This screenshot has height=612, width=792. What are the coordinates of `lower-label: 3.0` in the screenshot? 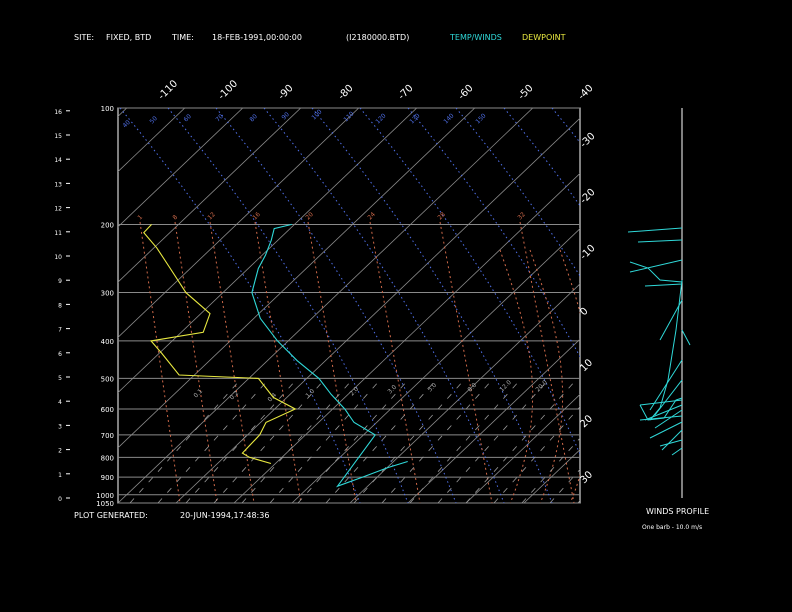 It's located at (392, 390).